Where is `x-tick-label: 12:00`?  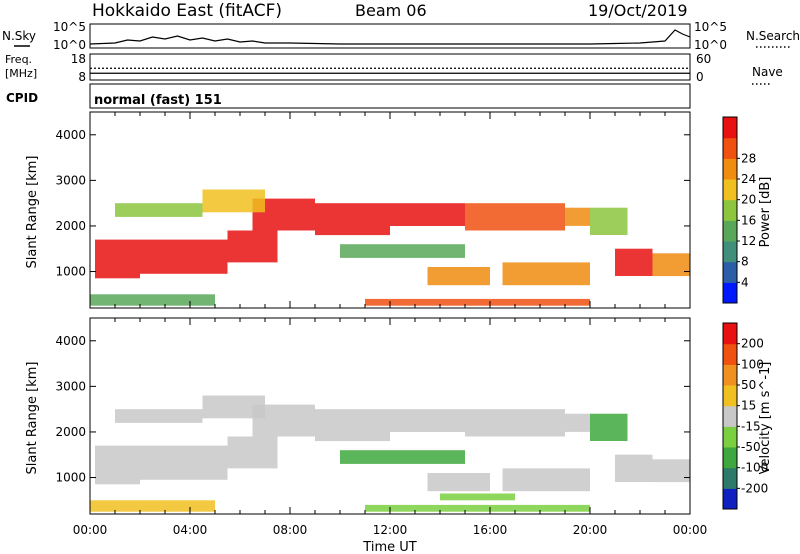 x-tick-label: 12:00 is located at coordinates (390, 530).